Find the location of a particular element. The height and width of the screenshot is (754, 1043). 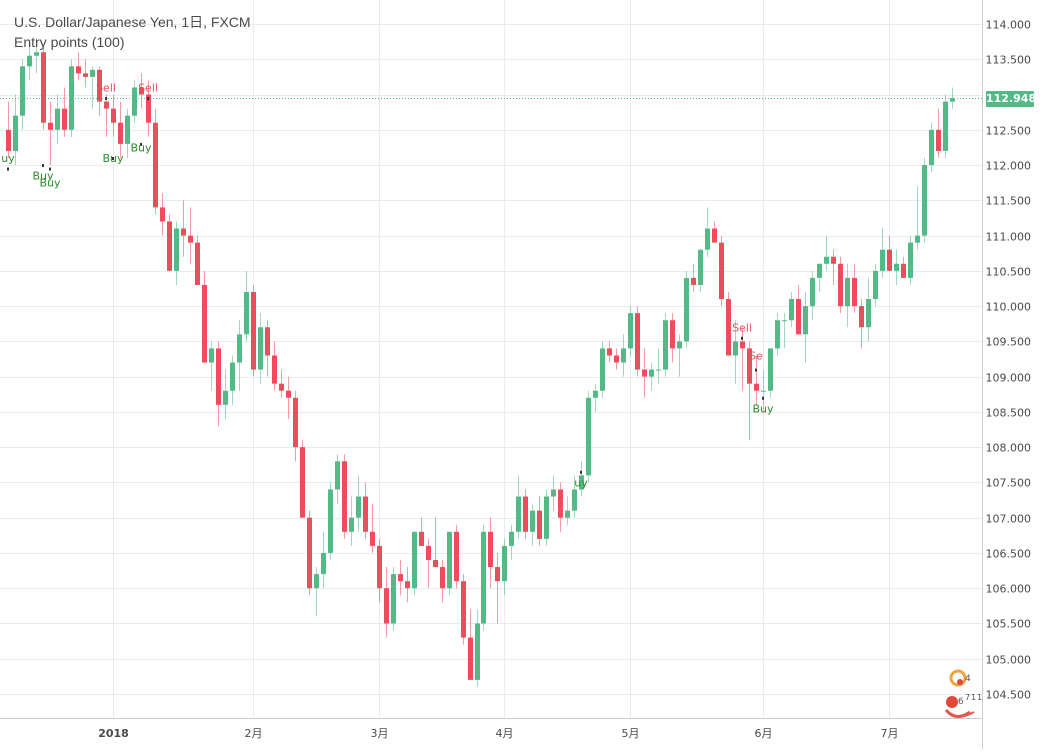

y-tick-label: 105.500 is located at coordinates (1009, 624).